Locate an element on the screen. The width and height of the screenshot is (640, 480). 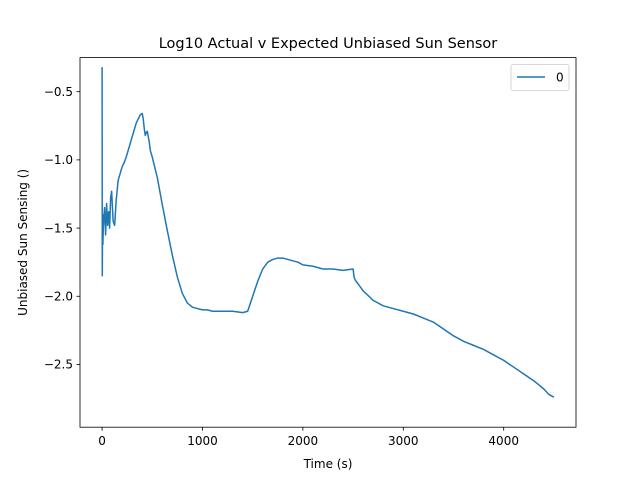
legend-label-series-0: 0 is located at coordinates (560, 78).